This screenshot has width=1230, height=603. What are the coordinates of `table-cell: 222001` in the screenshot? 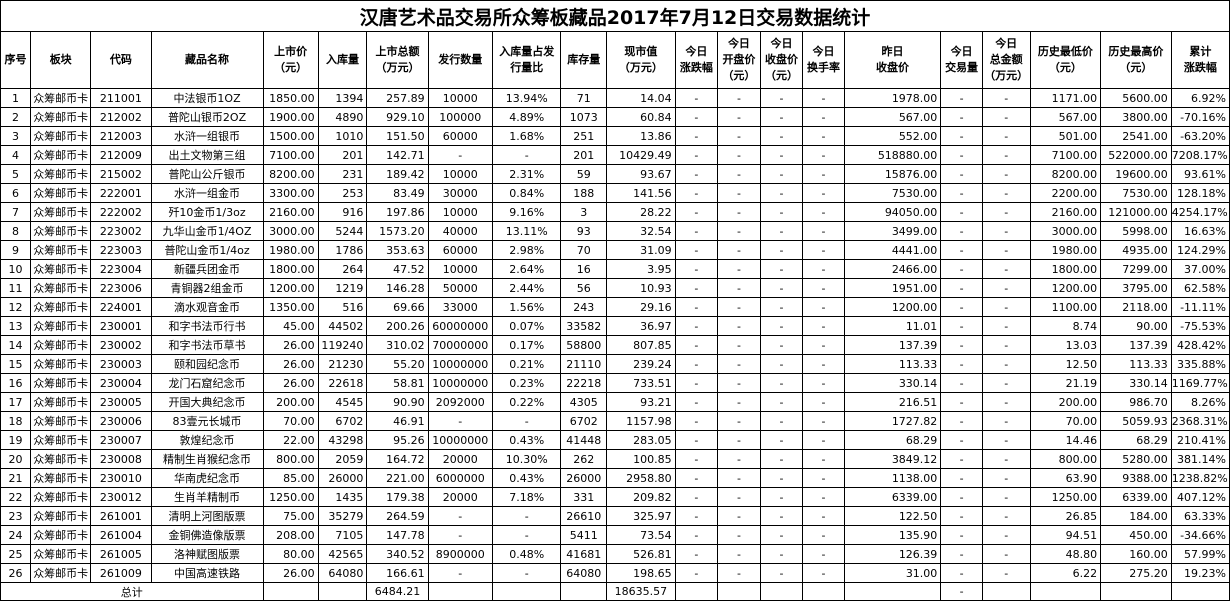 It's located at (121, 193).